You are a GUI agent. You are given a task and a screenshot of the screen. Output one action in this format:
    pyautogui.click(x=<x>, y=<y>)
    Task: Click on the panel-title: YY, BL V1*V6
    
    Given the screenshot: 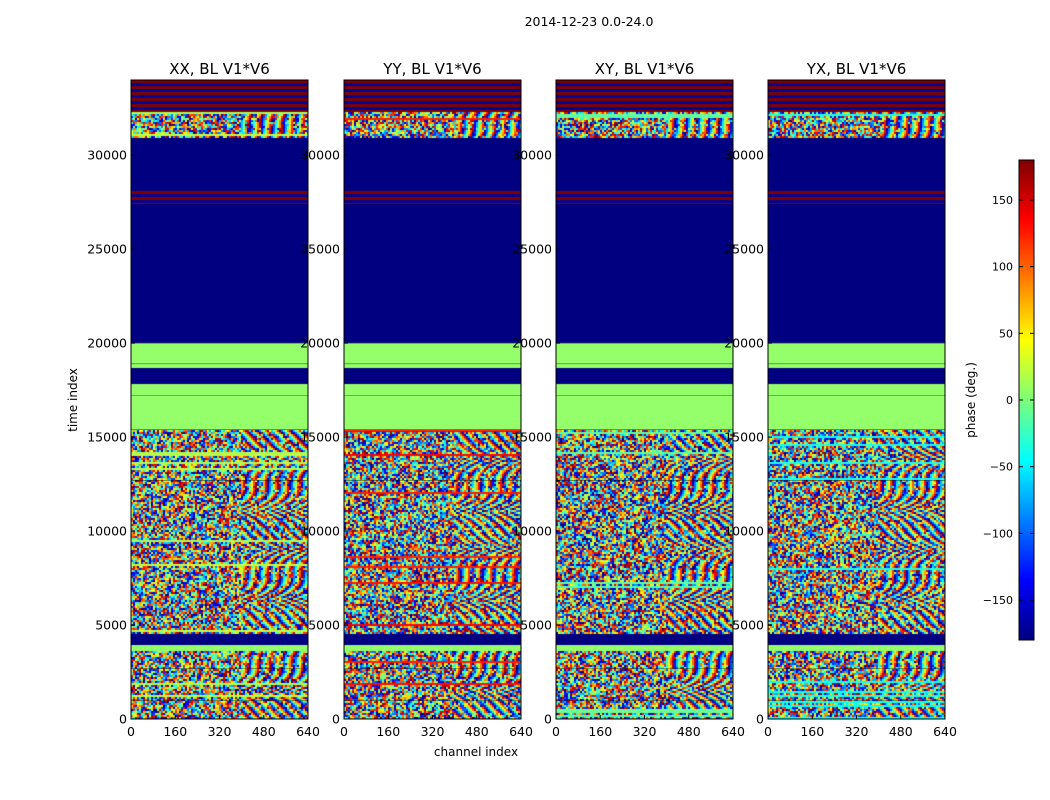 What is the action you would take?
    pyautogui.click(x=431, y=69)
    